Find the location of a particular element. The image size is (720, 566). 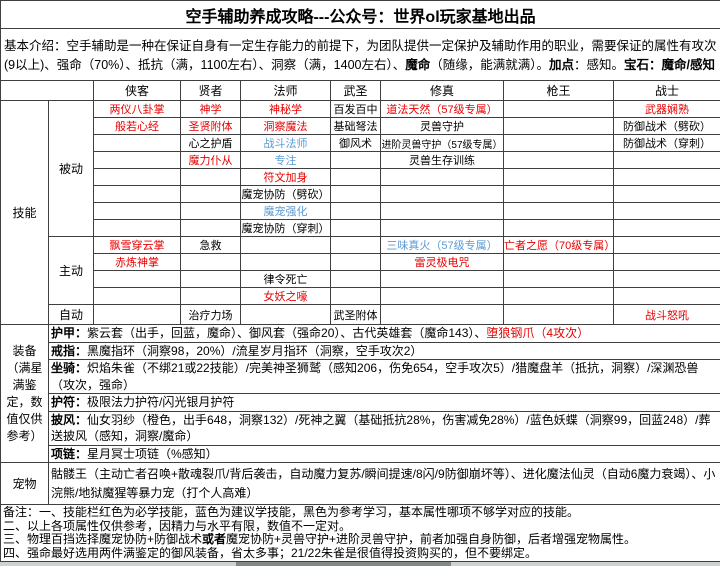

pets-section-label: 宠物 is located at coordinates (25, 484).